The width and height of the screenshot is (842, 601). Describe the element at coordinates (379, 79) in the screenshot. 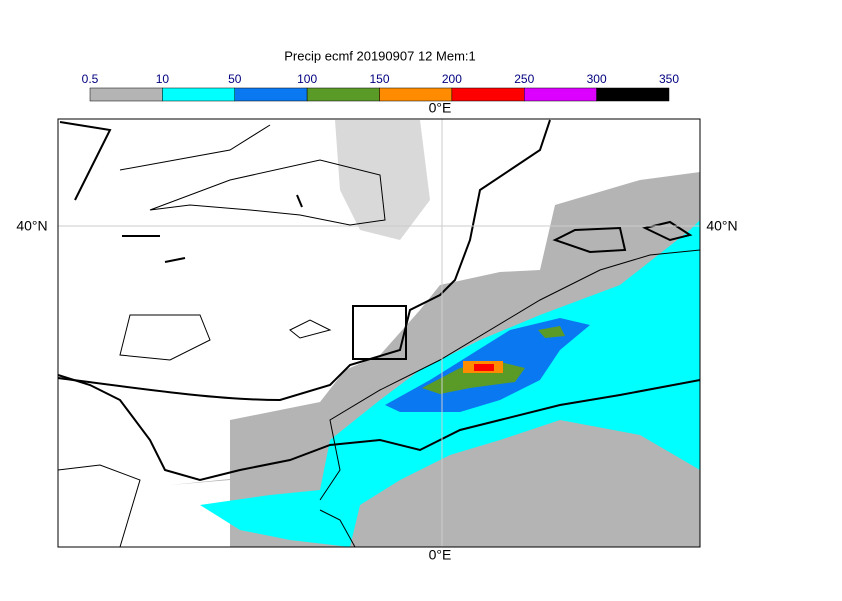

I see `colorbar-label: 150` at that location.